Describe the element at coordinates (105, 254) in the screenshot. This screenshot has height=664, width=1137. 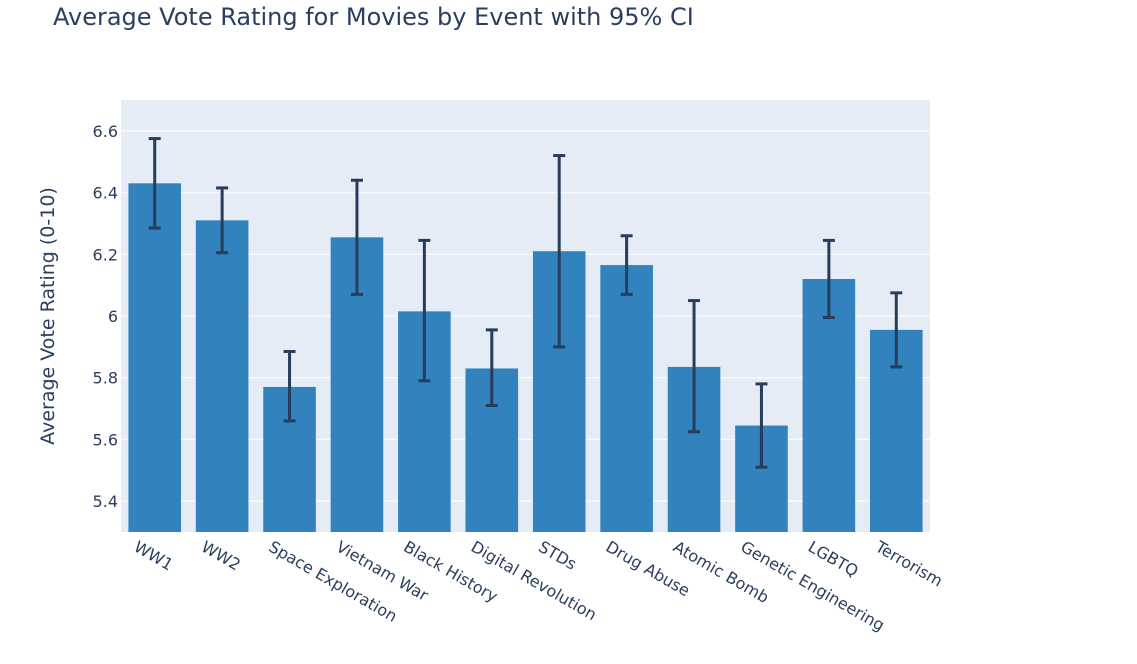
I see `y-tick-label: 6.2` at that location.